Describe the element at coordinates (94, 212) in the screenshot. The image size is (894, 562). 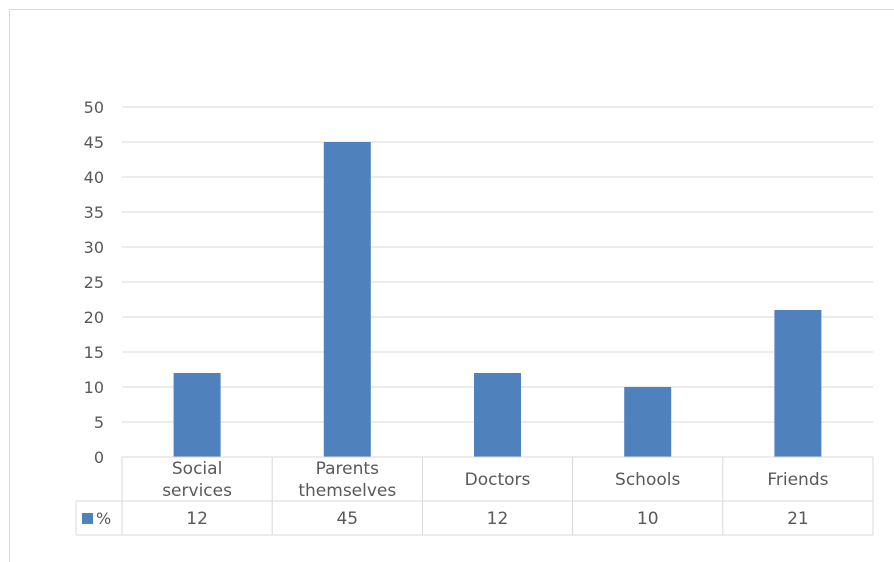
I see `y-tick-label: 35` at that location.